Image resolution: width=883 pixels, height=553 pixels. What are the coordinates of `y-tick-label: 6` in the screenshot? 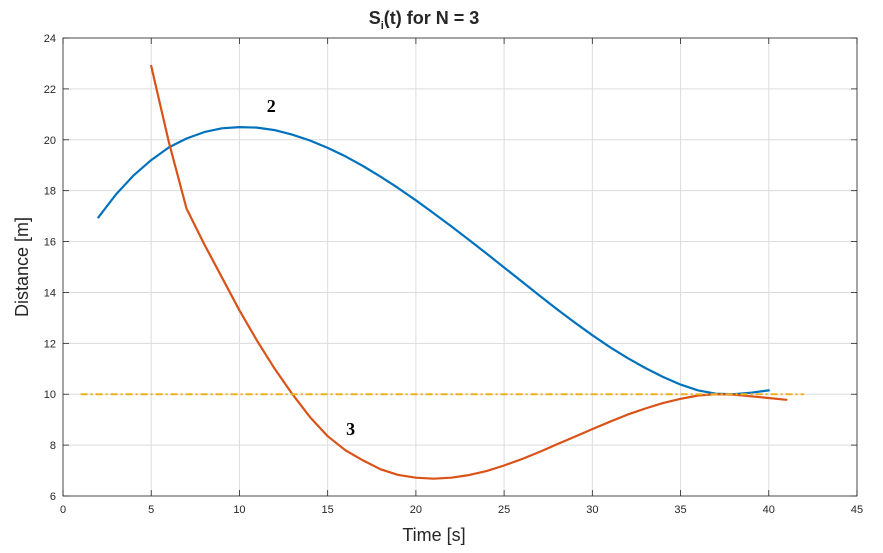 It's located at (53, 497).